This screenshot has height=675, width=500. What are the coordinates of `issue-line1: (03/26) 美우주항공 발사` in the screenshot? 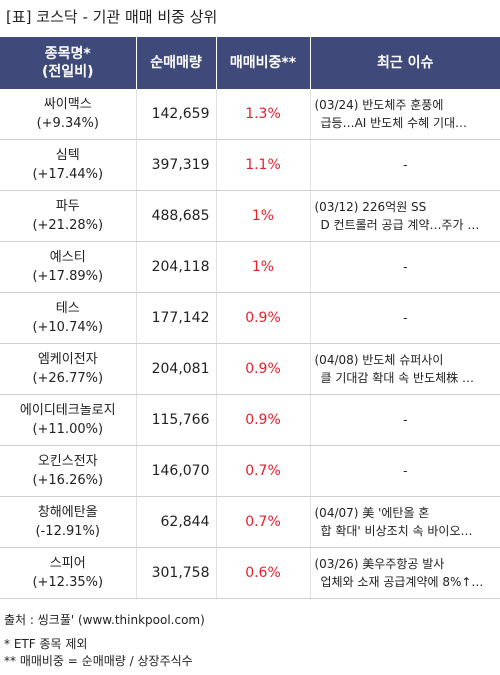 It's located at (379, 564).